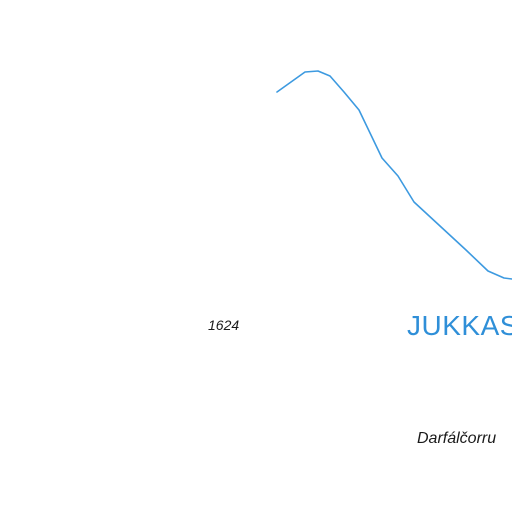  I want to click on place-name-label: Darfálčorru, so click(457, 438).